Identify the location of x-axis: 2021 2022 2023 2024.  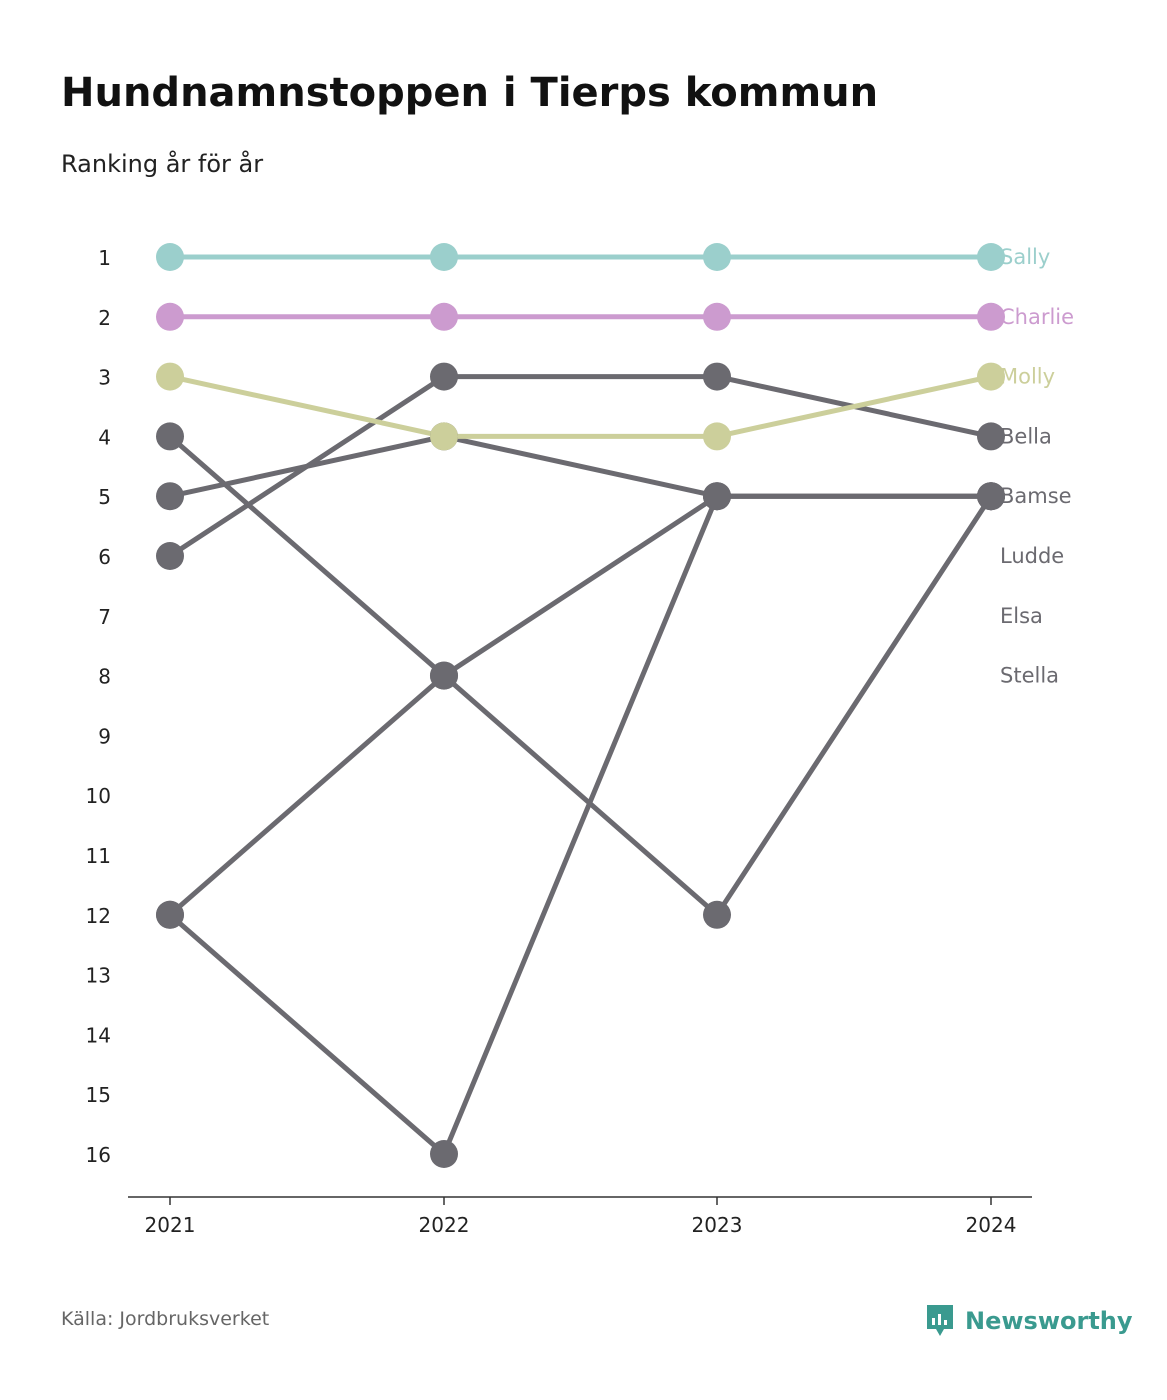
(580, 1216).